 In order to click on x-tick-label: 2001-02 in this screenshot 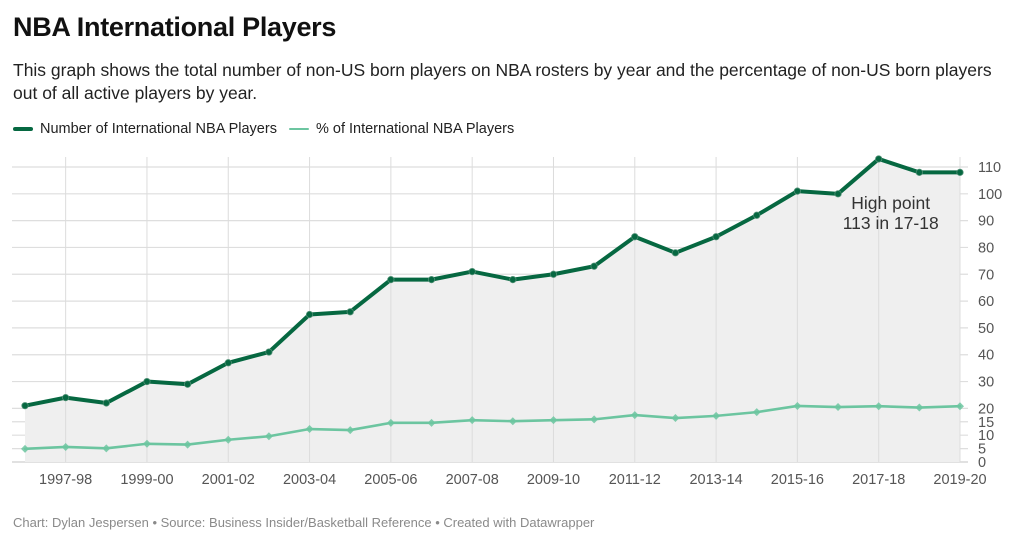, I will do `click(228, 480)`.